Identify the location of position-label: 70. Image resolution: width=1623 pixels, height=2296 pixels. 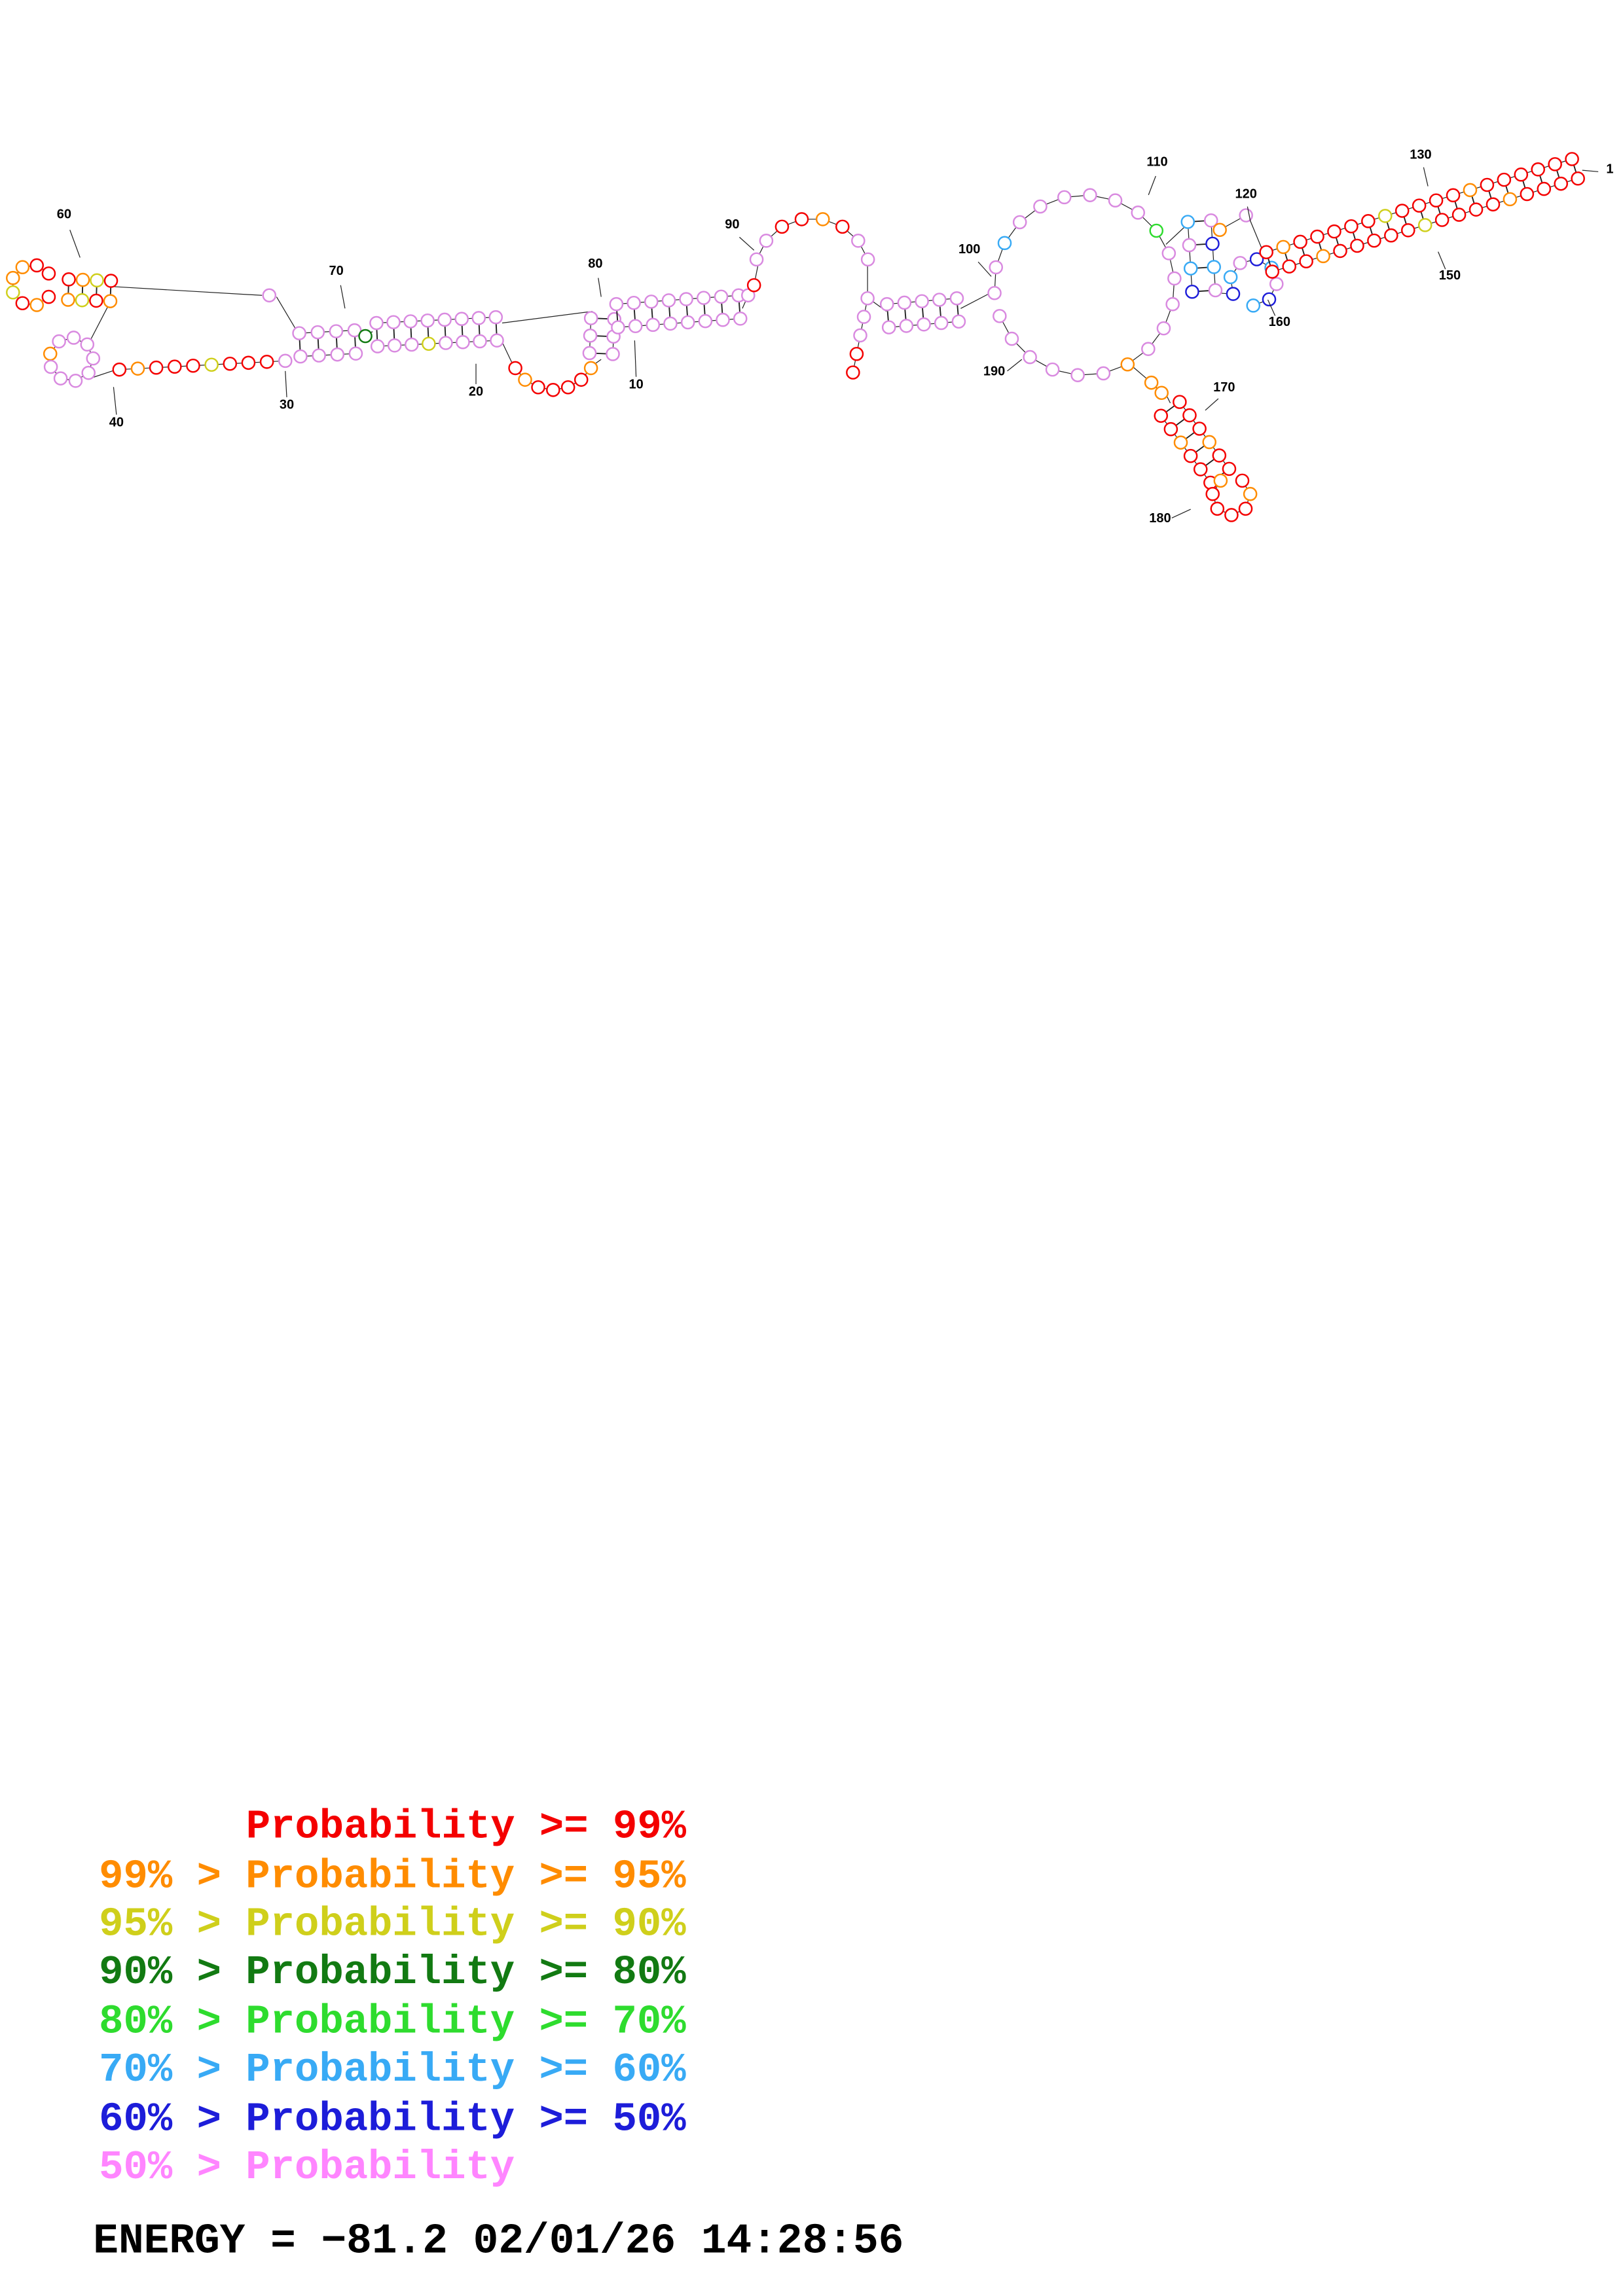
(336, 271).